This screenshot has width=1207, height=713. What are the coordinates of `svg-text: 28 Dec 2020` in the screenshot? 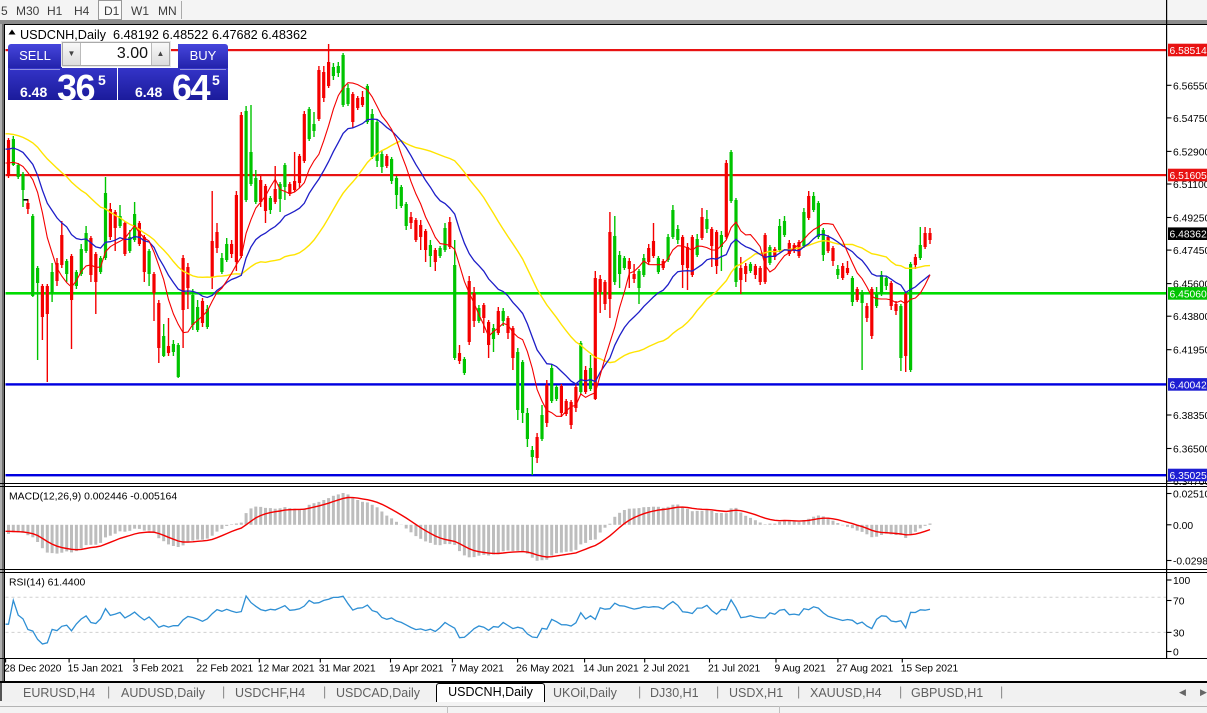 It's located at (33, 669).